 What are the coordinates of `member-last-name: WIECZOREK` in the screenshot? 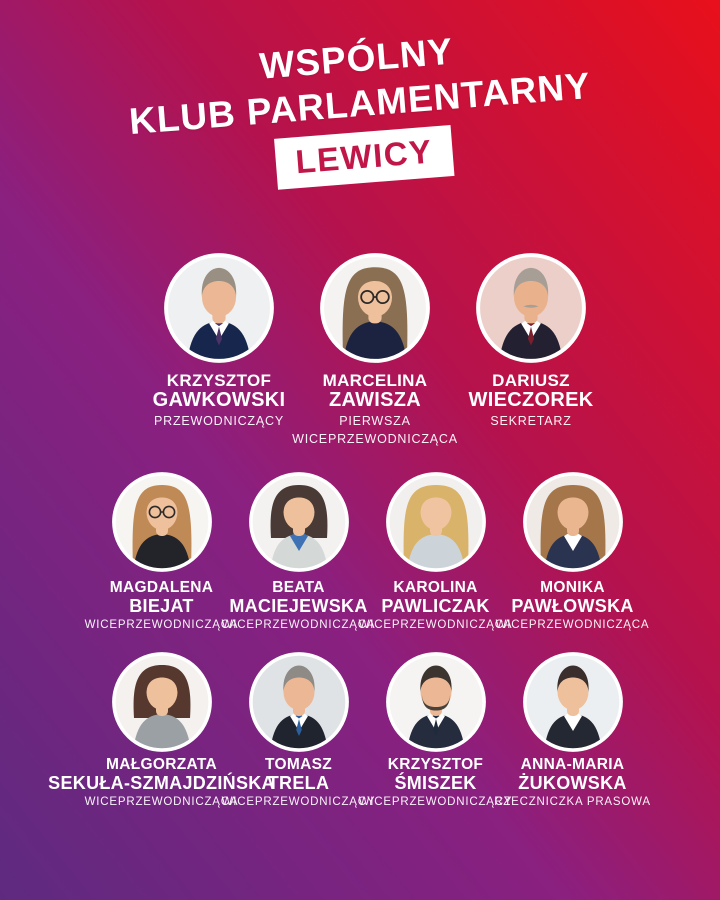 It's located at (531, 400).